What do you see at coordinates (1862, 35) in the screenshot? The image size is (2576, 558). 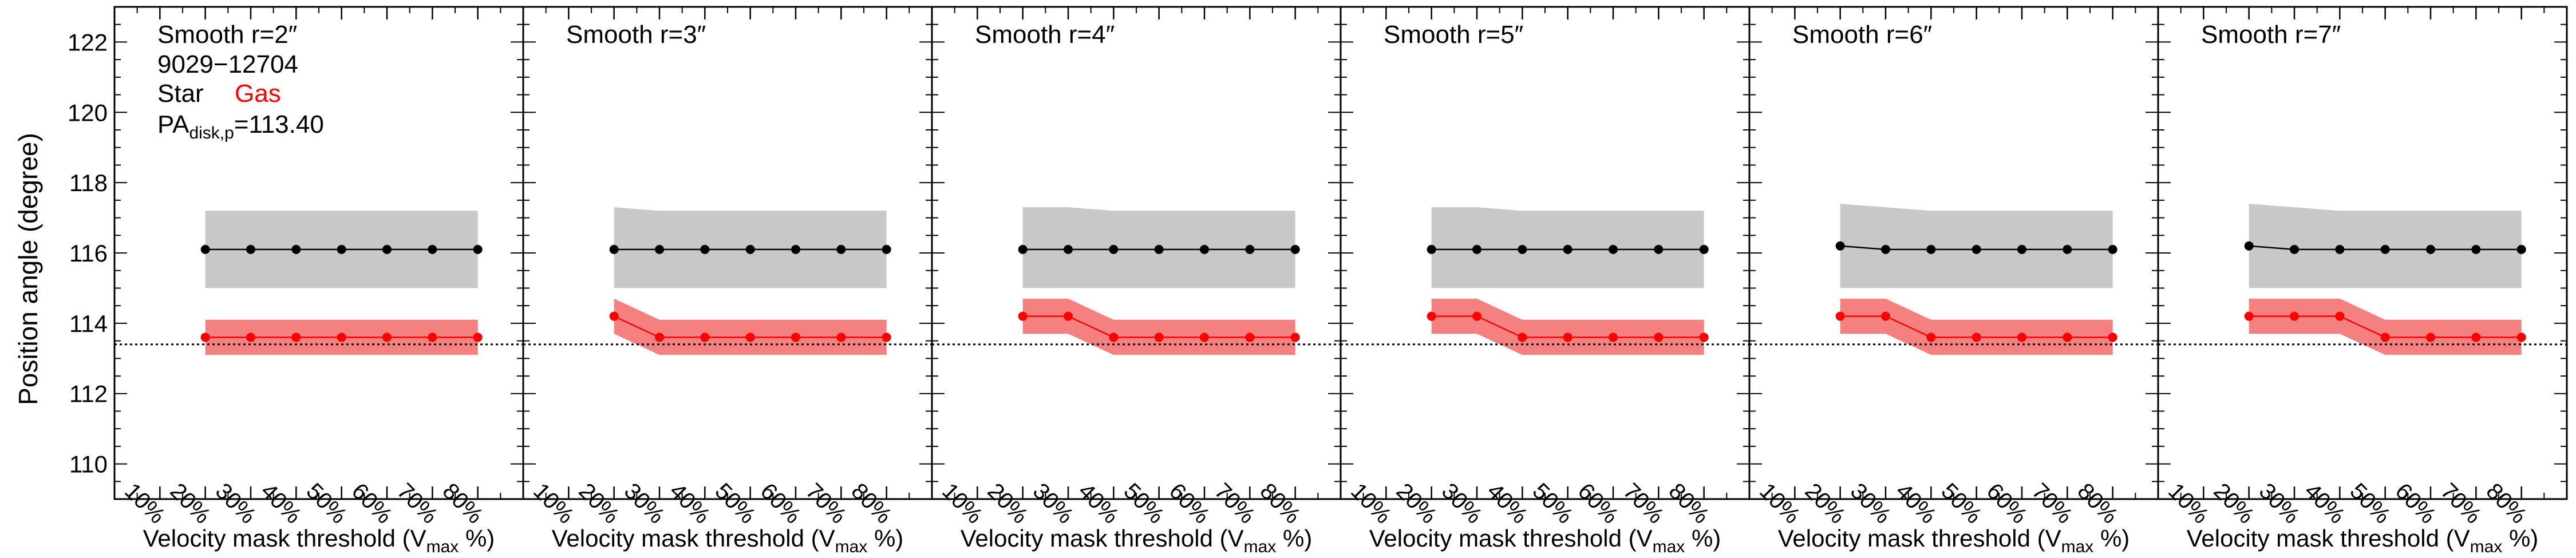 I see `panel-title: Smooth r=6″` at bounding box center [1862, 35].